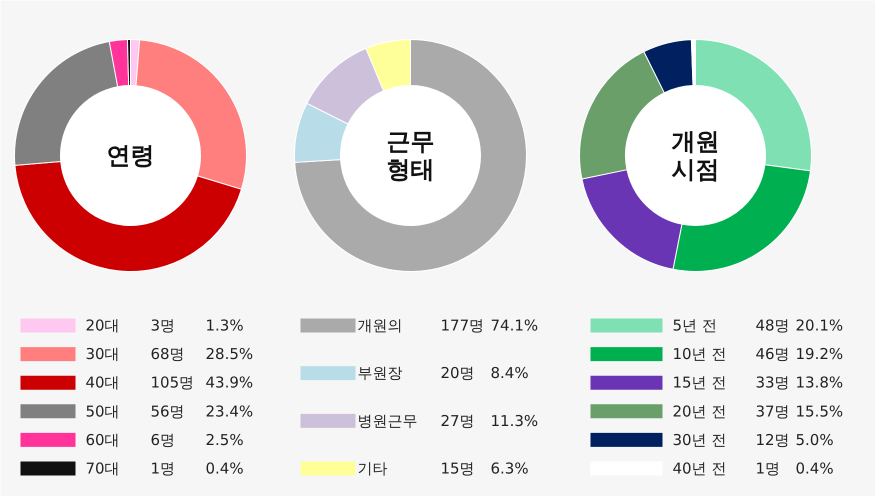  I want to click on text: 근무 형태, so click(410, 156).